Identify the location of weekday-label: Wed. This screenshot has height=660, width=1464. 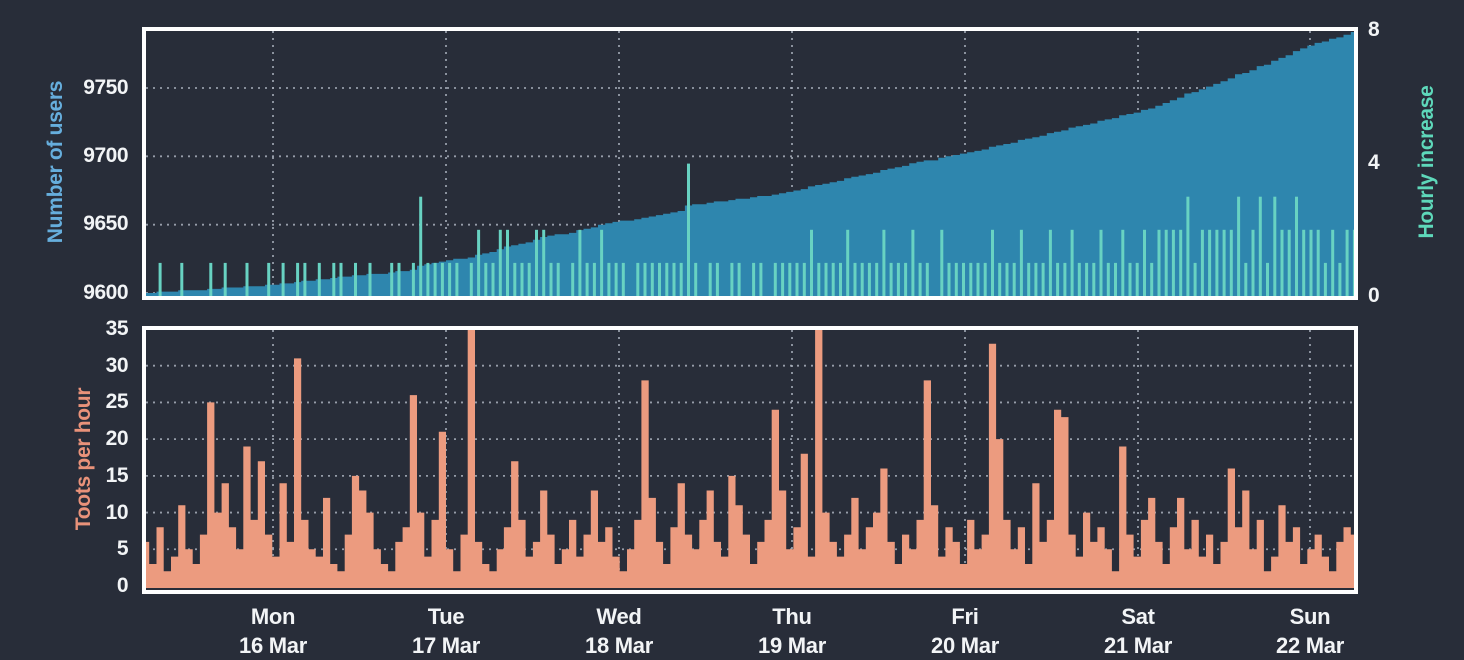
(619, 616).